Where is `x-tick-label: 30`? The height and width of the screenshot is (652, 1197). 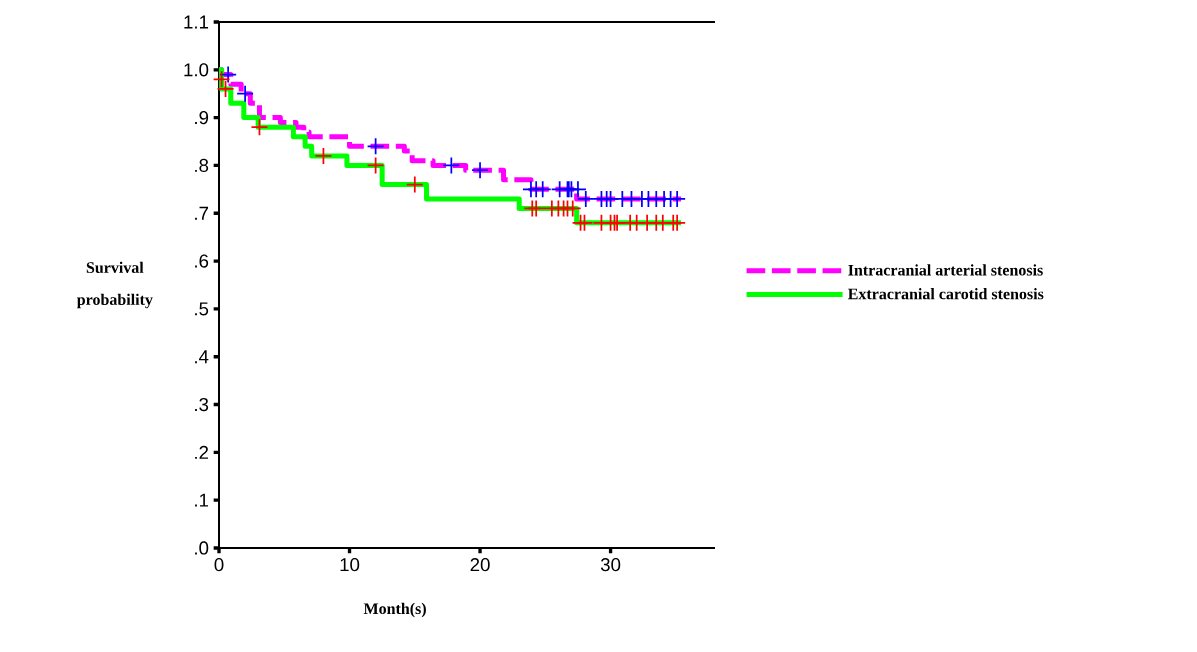
x-tick-label: 30 is located at coordinates (610, 565).